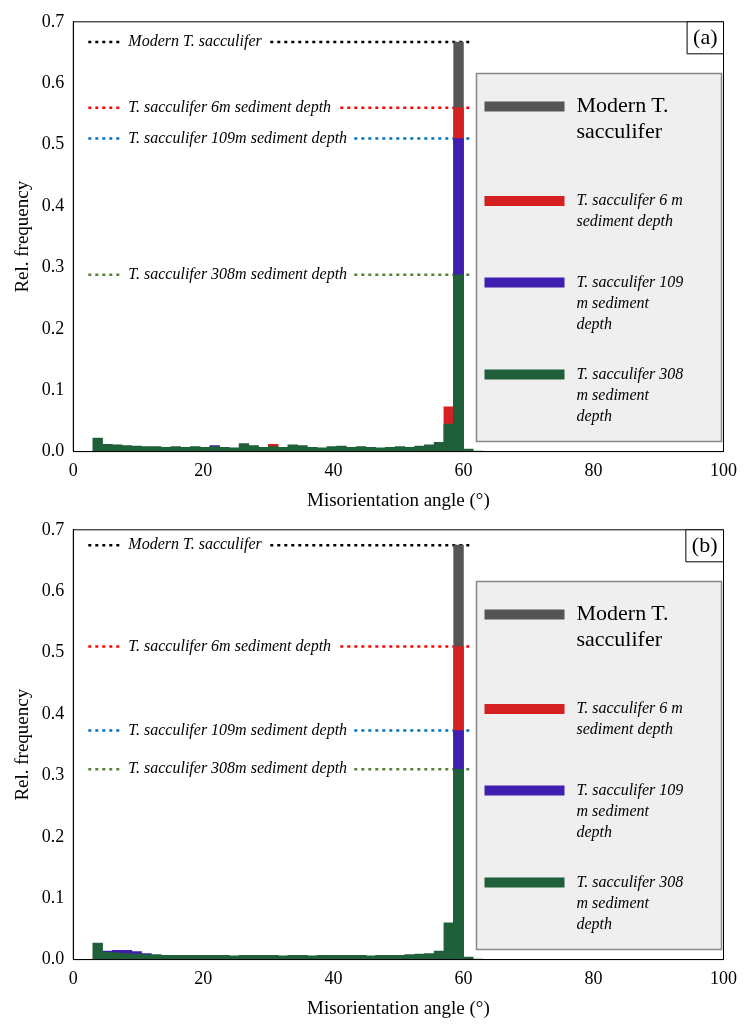 The height and width of the screenshot is (1034, 748). I want to click on annotation: (b), so click(704, 544).